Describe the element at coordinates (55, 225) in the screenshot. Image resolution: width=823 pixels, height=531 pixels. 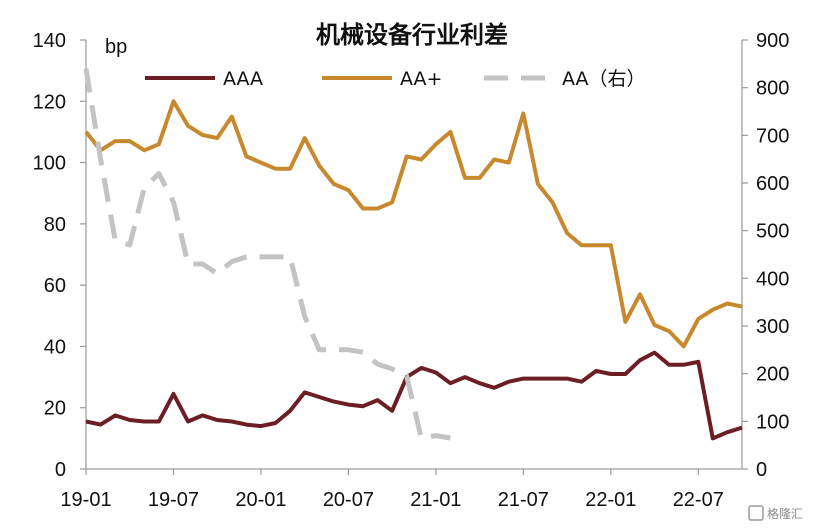
I see `y-left-tick-label: 80` at that location.